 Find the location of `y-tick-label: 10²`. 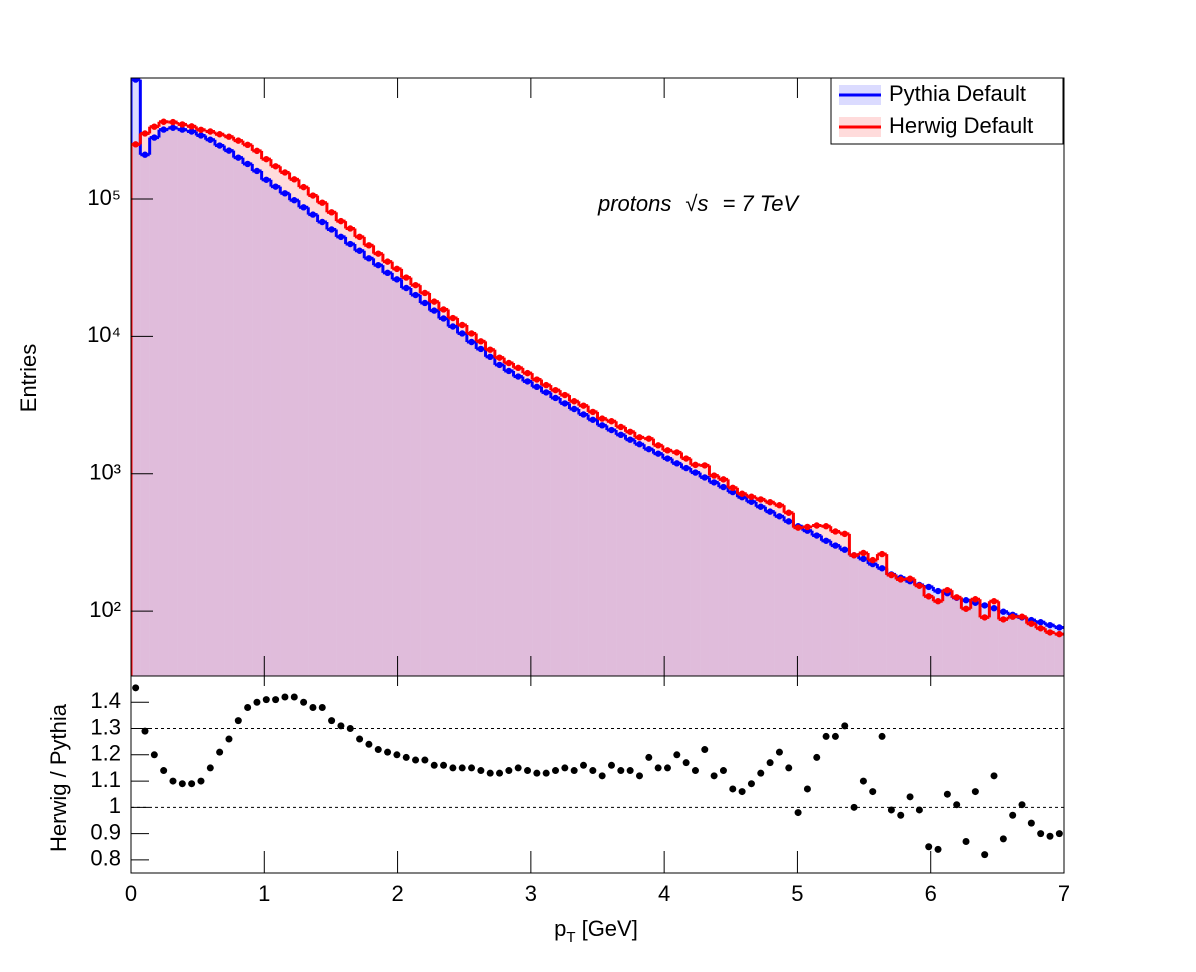

y-tick-label: 10² is located at coordinates (105, 609).